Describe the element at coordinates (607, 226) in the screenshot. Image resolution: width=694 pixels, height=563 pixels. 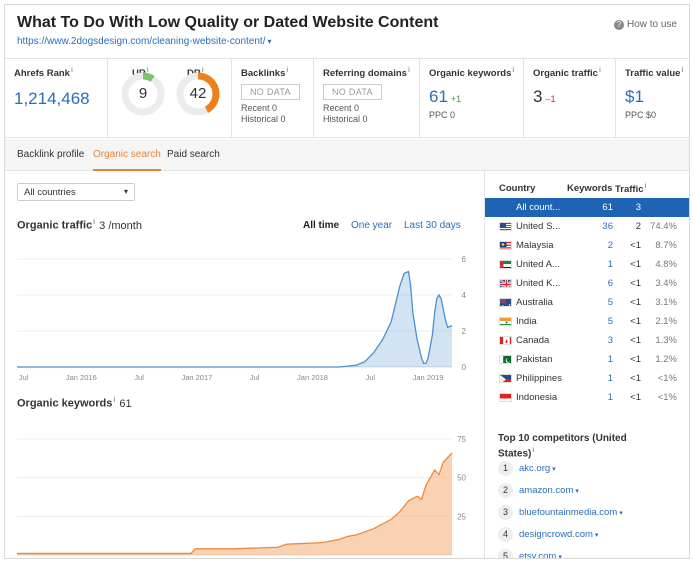
I see `country-keywords: 36` at that location.